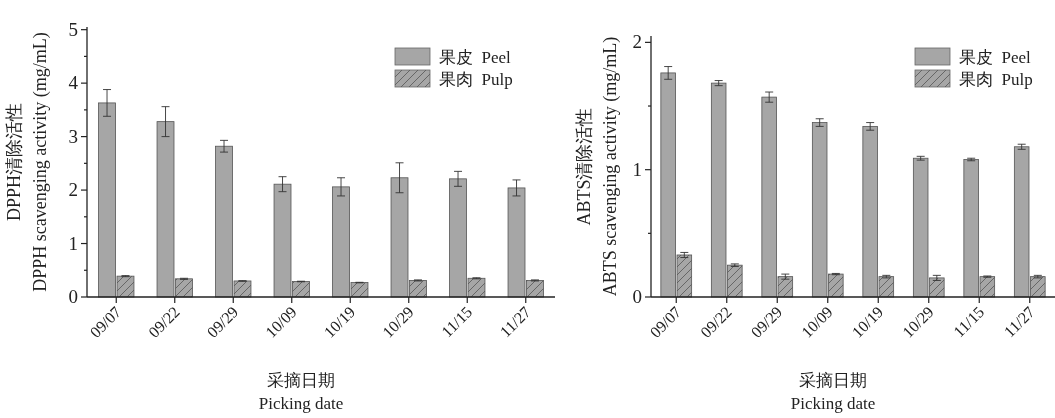  I want to click on y-tick-label: 3, so click(73, 136).